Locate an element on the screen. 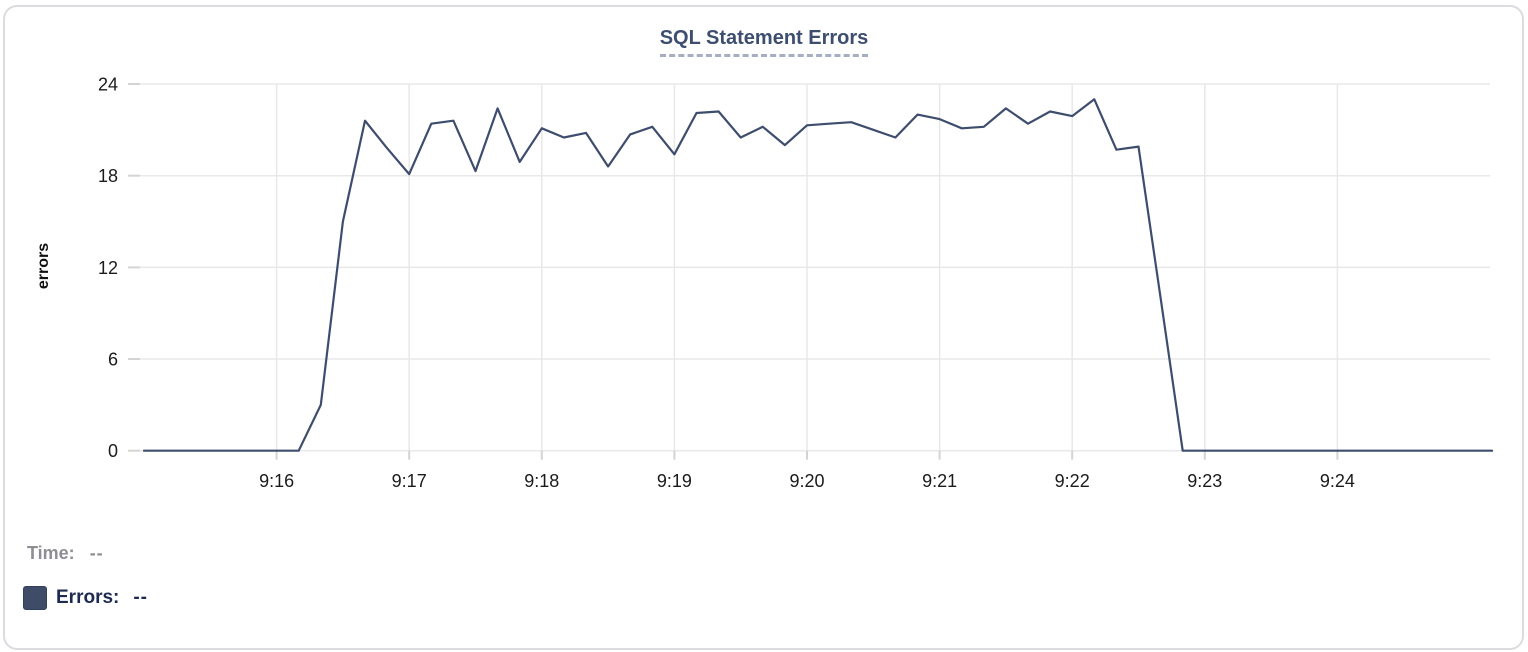  y-tick-label: 24 is located at coordinates (108, 85).